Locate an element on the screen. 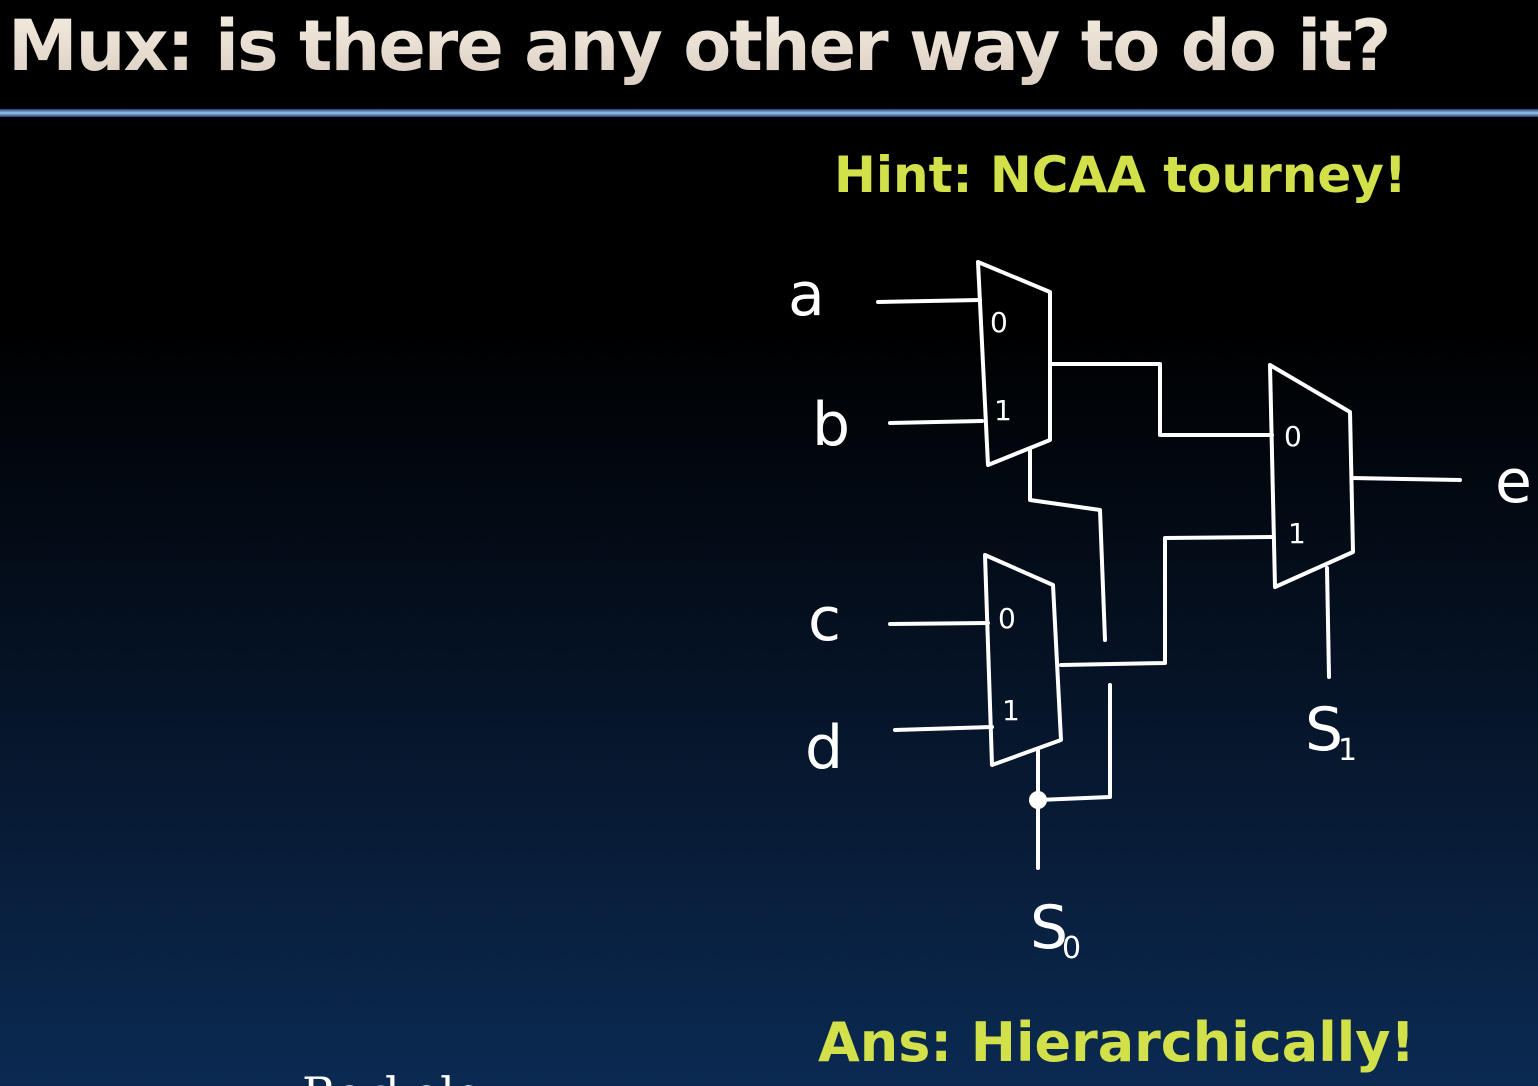 The width and height of the screenshot is (1538, 1086). answer-text: Ans: Hierarchically! is located at coordinates (1117, 1042).